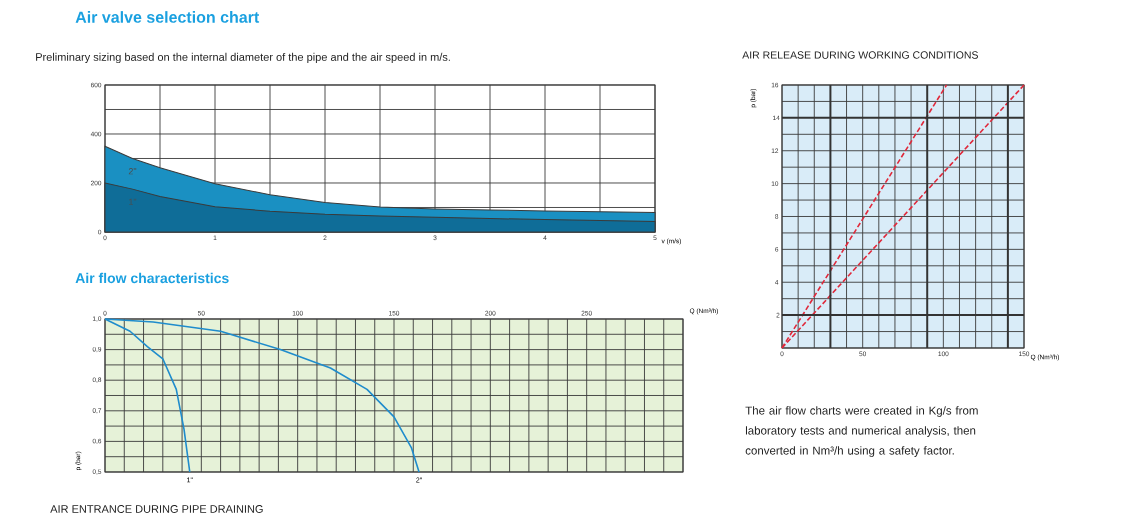 Image resolution: width=1129 pixels, height=530 pixels. What do you see at coordinates (133, 201) in the screenshot?
I see `series-label: 1"` at bounding box center [133, 201].